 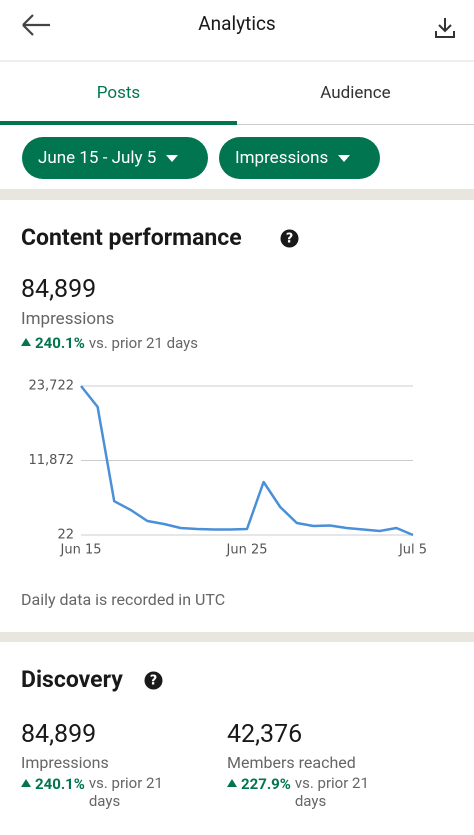 I want to click on date-filter: June 15 - July 5, so click(x=115, y=158).